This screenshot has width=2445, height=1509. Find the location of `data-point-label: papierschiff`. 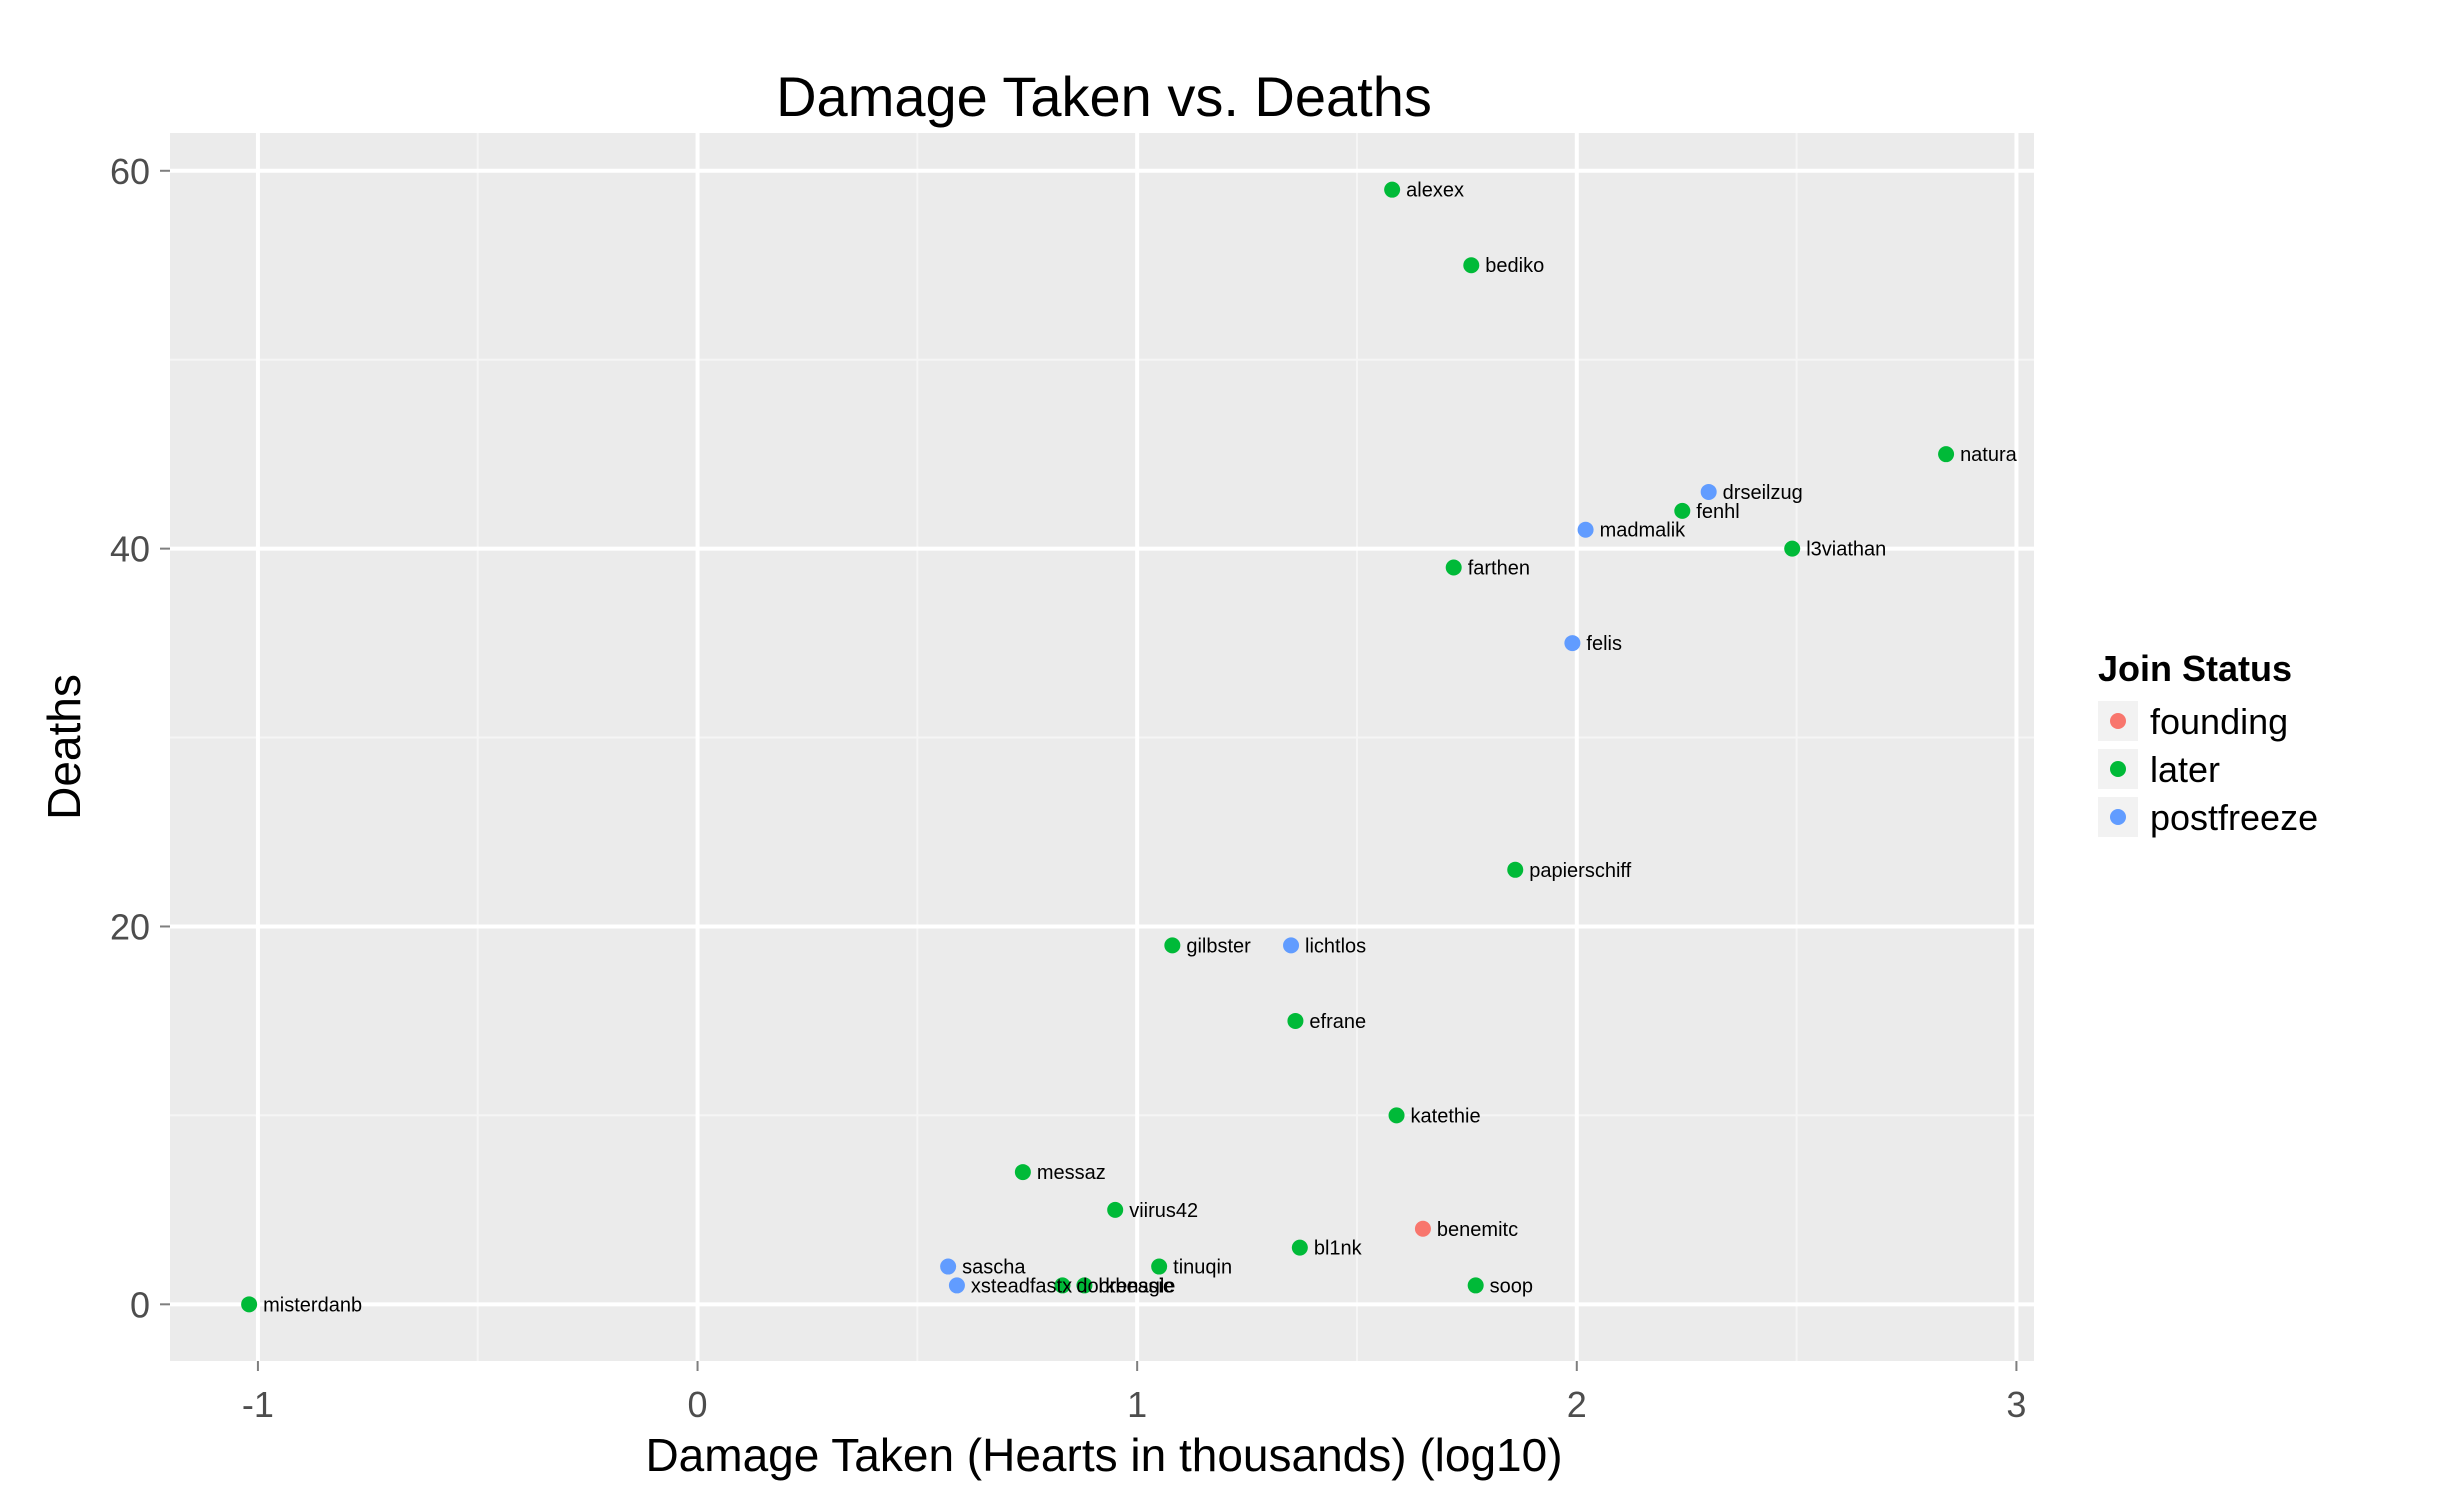

data-point-label: papierschiff is located at coordinates (1580, 871).